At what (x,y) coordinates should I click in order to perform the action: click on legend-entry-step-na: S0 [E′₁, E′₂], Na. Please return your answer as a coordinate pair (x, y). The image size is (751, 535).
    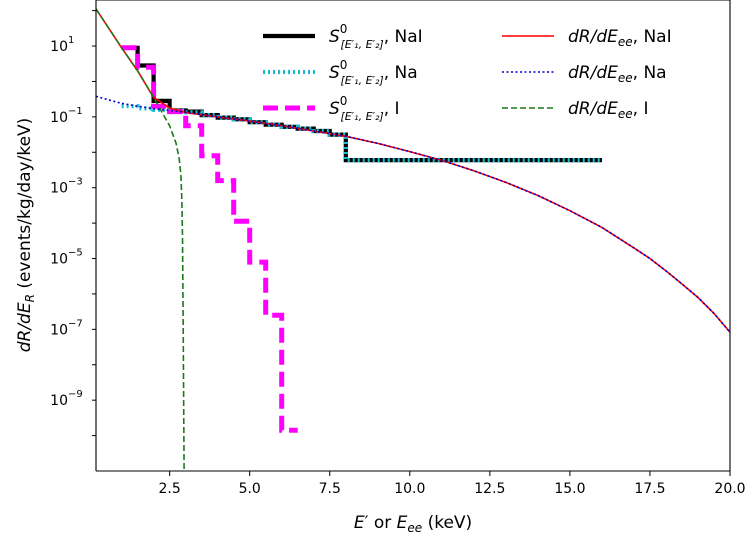
    Looking at the image, I should click on (340, 72).